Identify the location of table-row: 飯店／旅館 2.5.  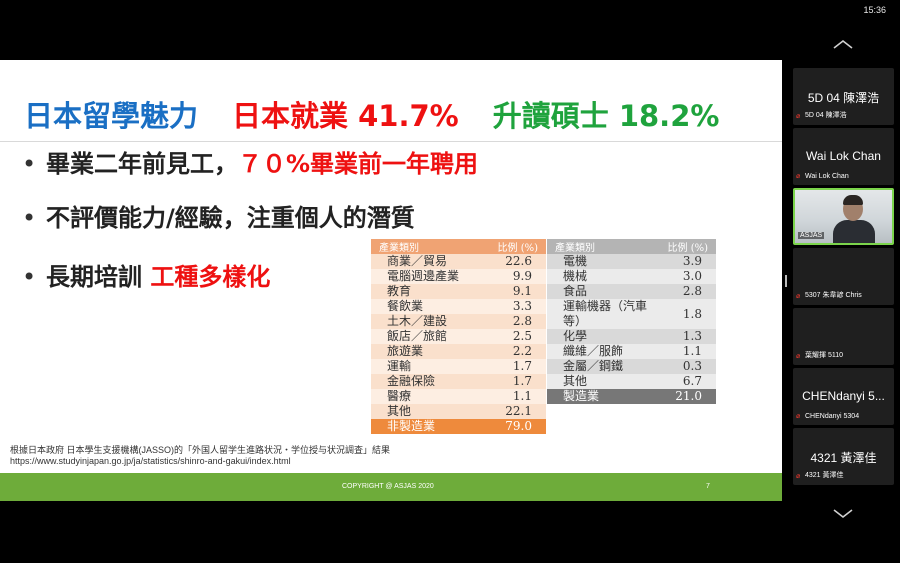
(458, 336).